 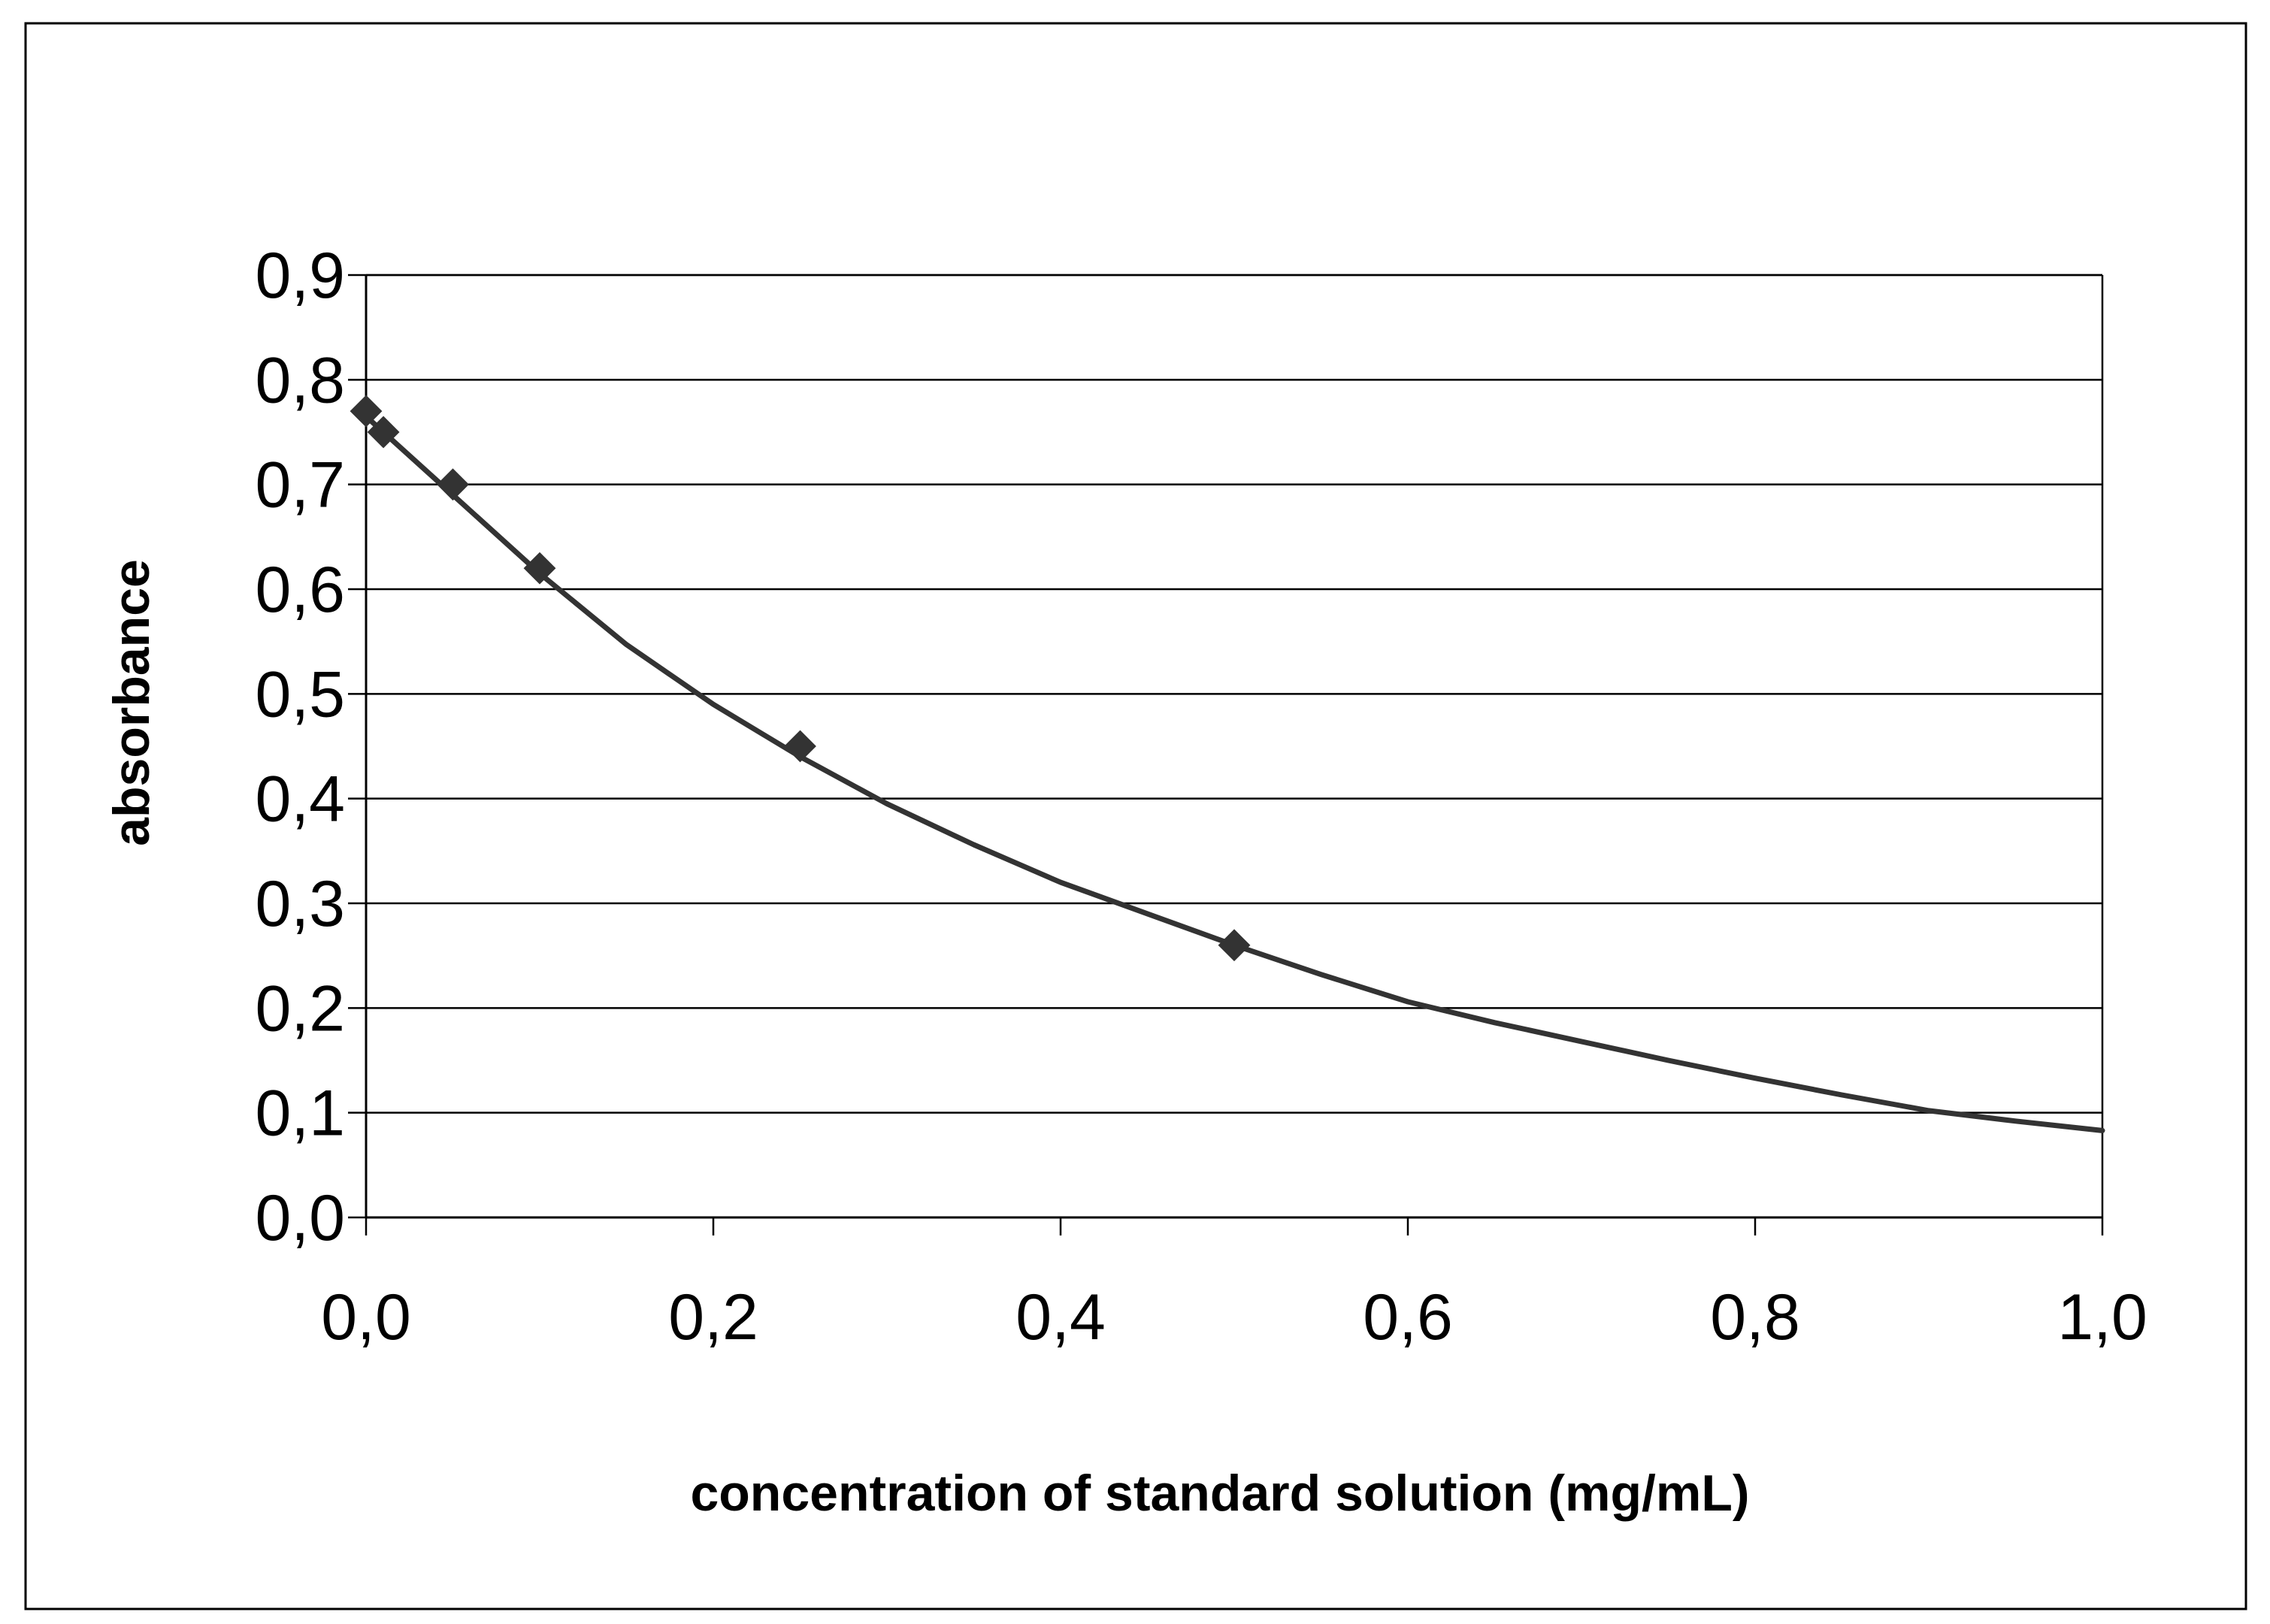 What do you see at coordinates (300, 485) in the screenshot?
I see `y-tick-label: 0,7` at bounding box center [300, 485].